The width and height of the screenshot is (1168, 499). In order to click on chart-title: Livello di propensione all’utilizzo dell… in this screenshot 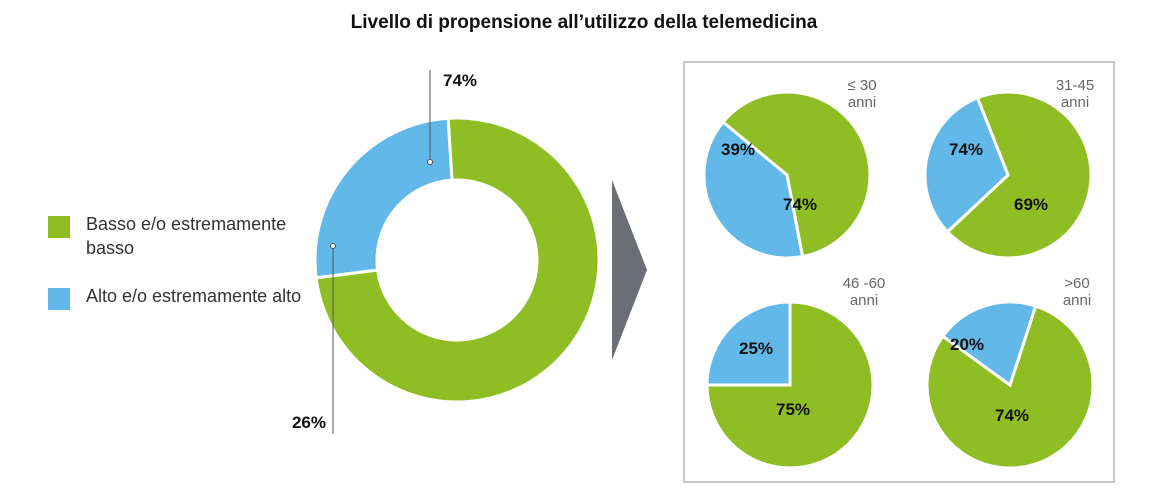, I will do `click(584, 22)`.